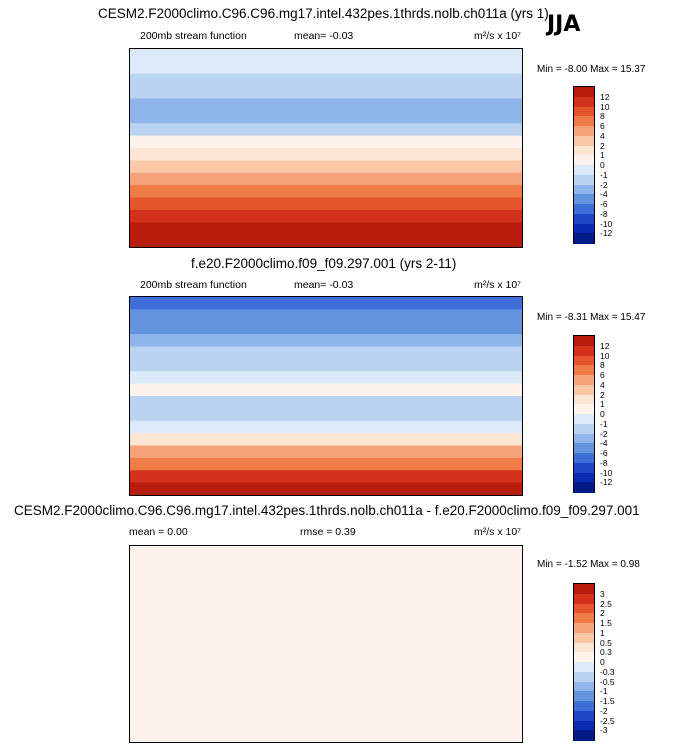  I want to click on season-label: JJA, so click(564, 24).